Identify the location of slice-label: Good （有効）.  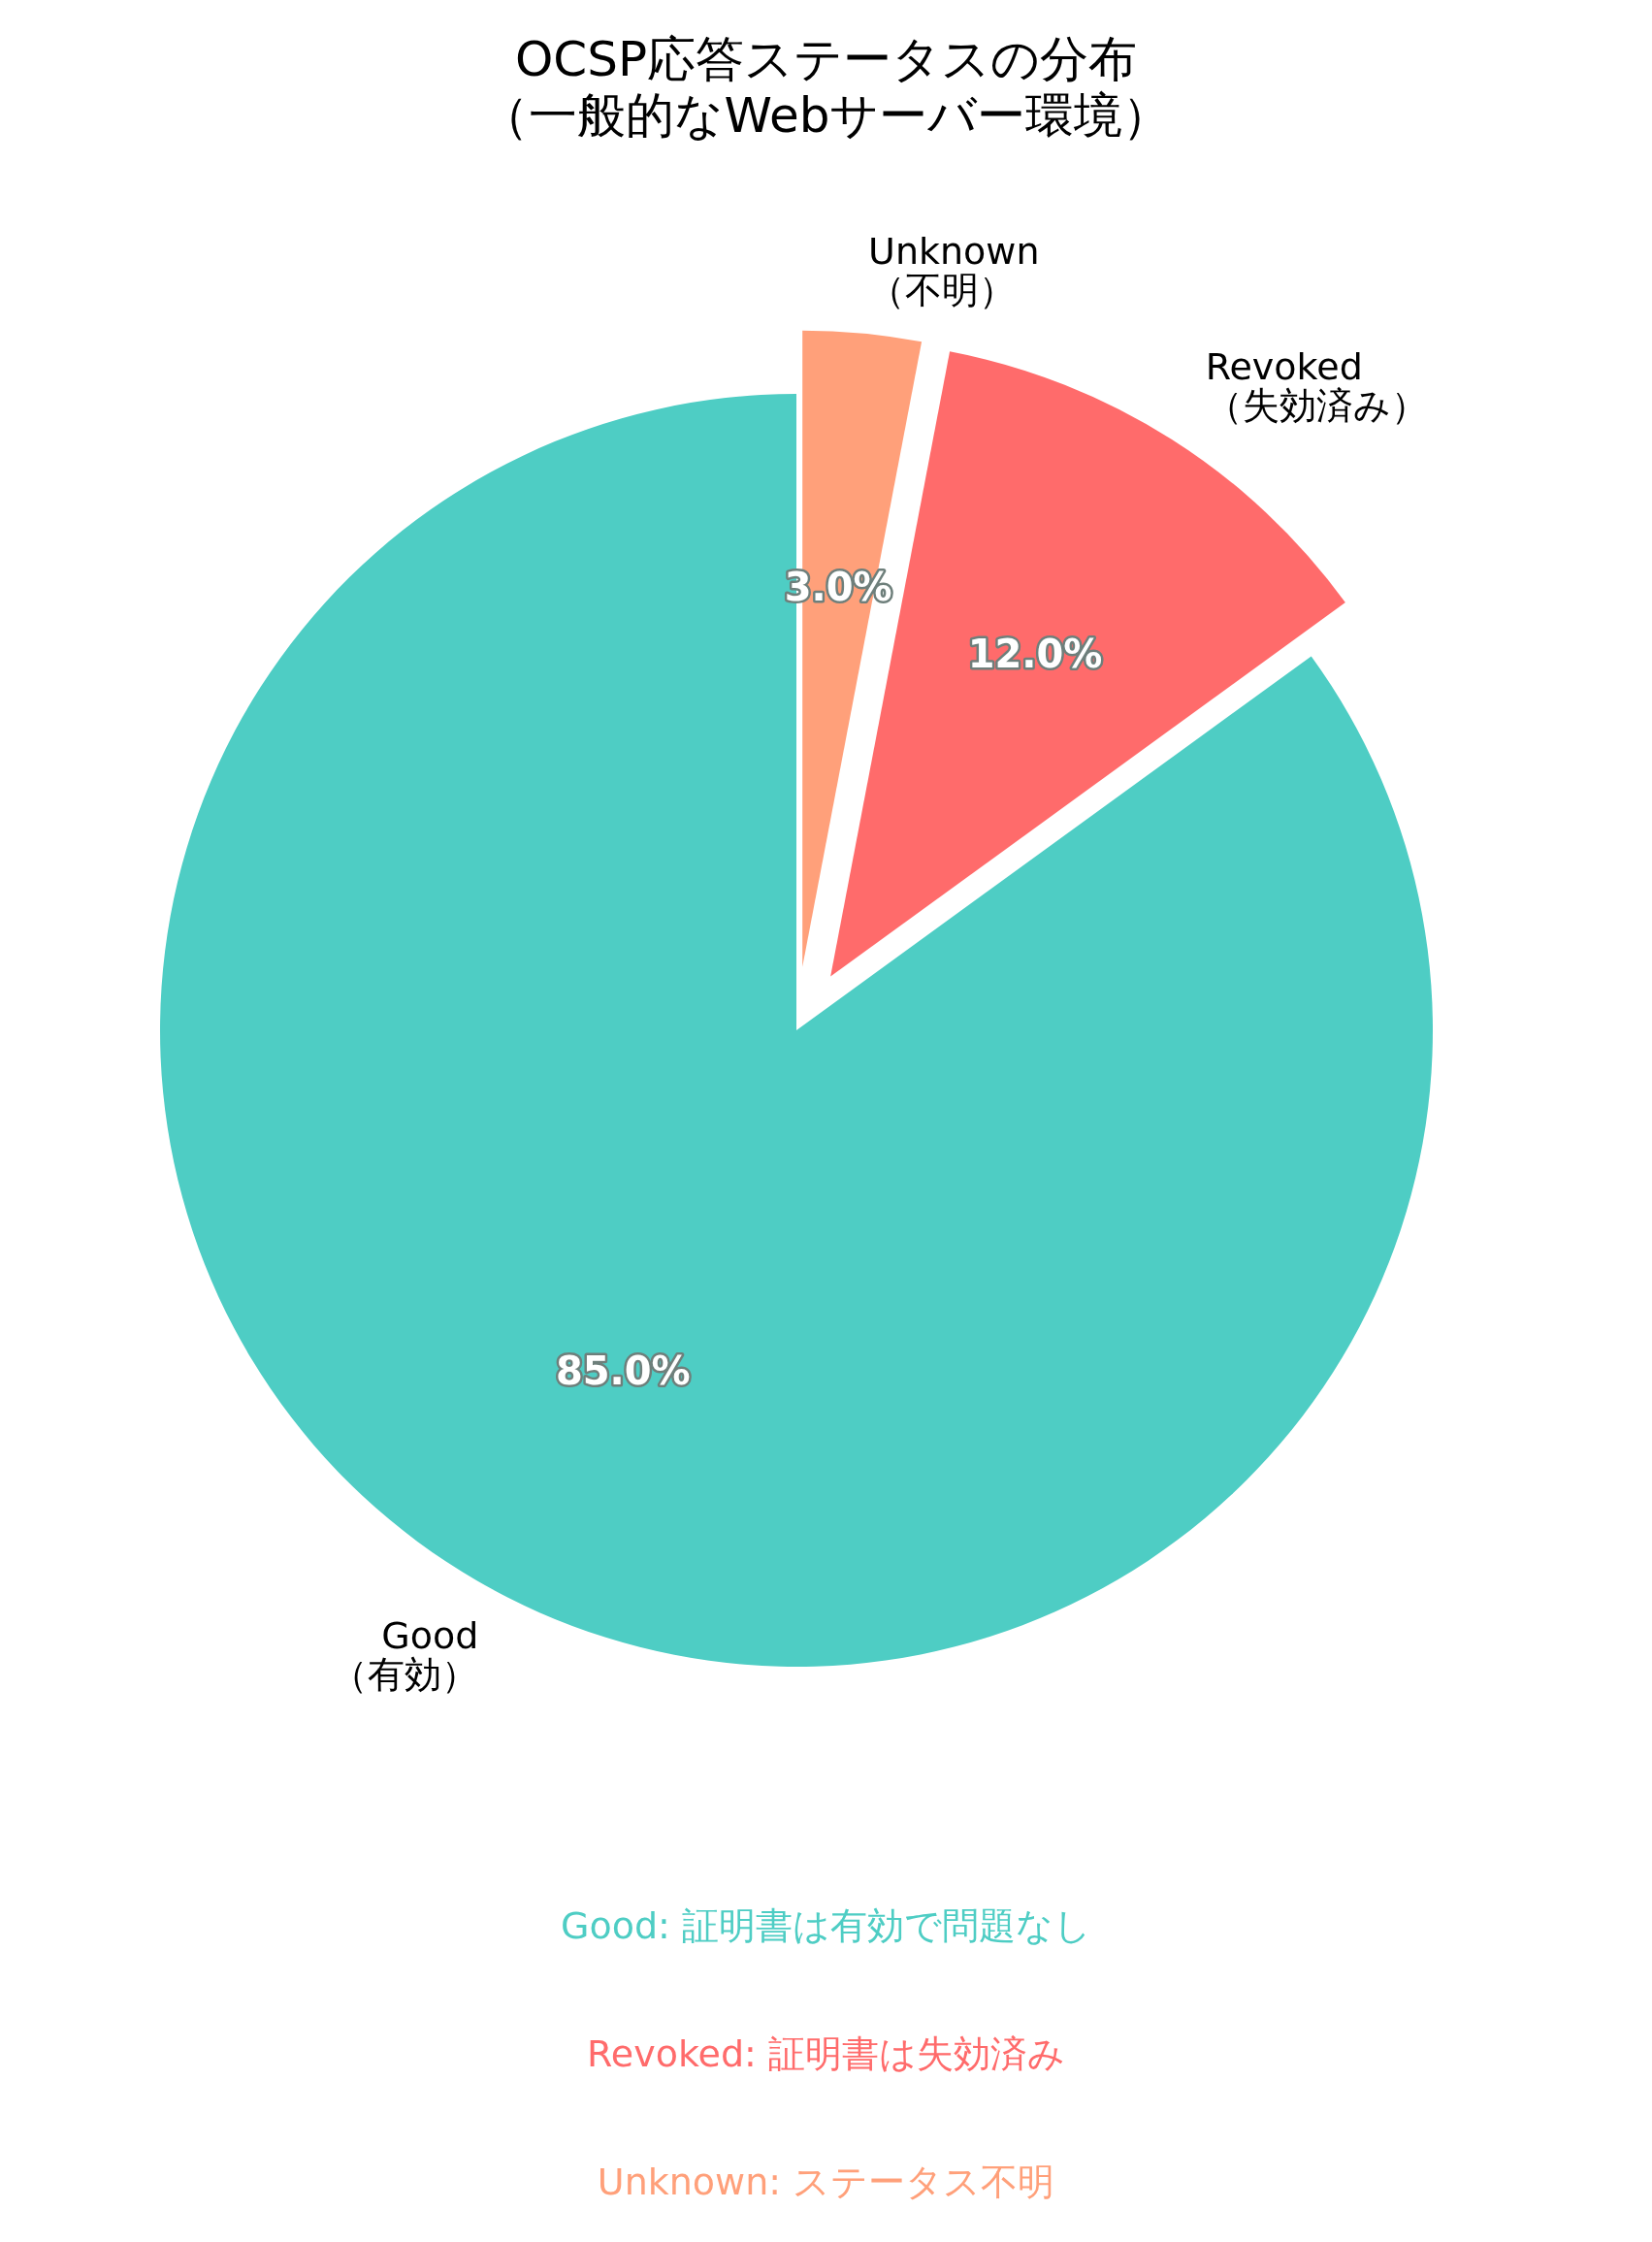
(405, 1654).